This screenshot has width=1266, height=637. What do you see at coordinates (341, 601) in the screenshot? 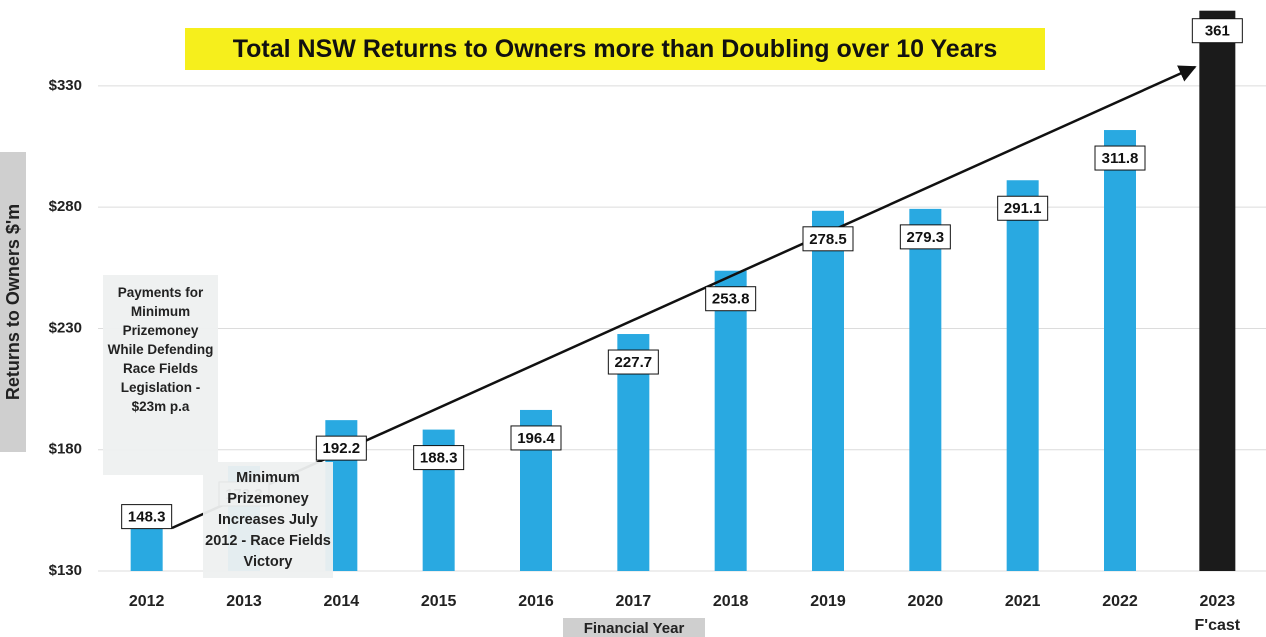
I see `x-tick-label: 2014` at bounding box center [341, 601].